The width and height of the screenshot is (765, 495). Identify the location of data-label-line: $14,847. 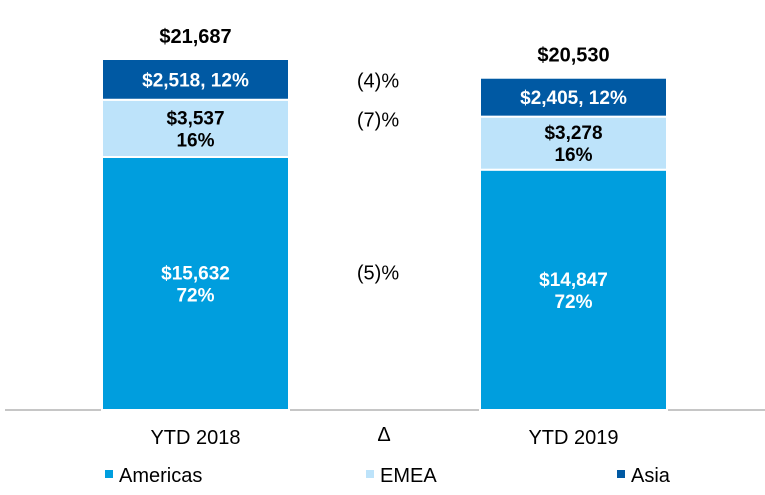
(573, 280).